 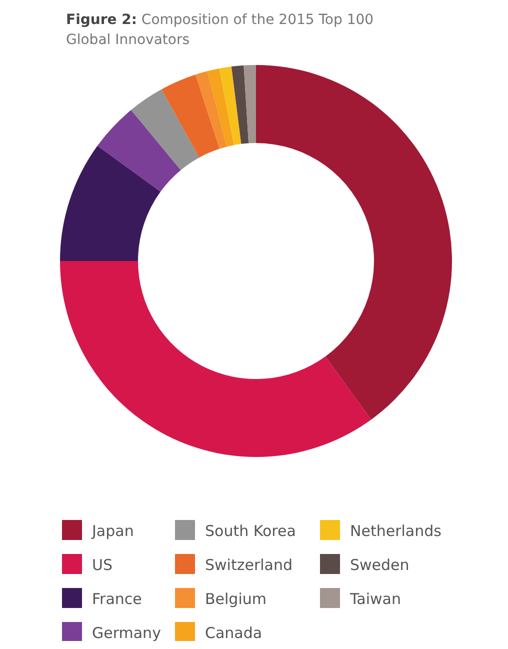 What do you see at coordinates (127, 633) in the screenshot?
I see `legend-label: Germany` at bounding box center [127, 633].